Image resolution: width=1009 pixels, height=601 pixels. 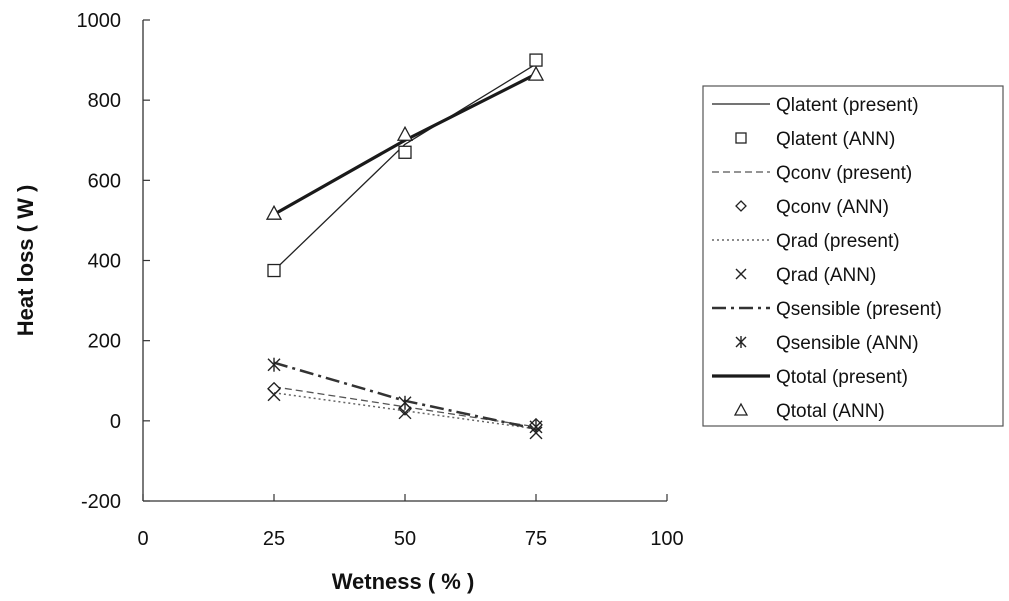 What do you see at coordinates (104, 101) in the screenshot?
I see `y-tick-label: 800` at bounding box center [104, 101].